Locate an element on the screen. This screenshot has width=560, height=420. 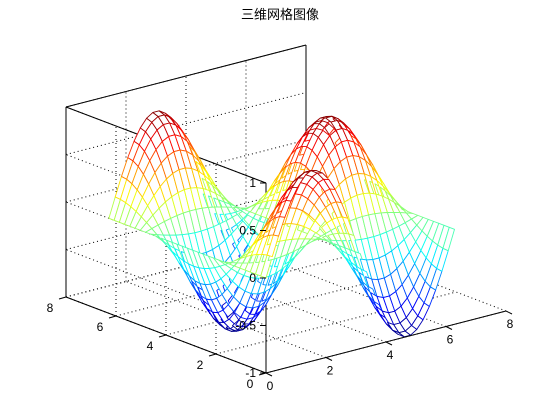
y-tick-label: 0 is located at coordinates (250, 384).